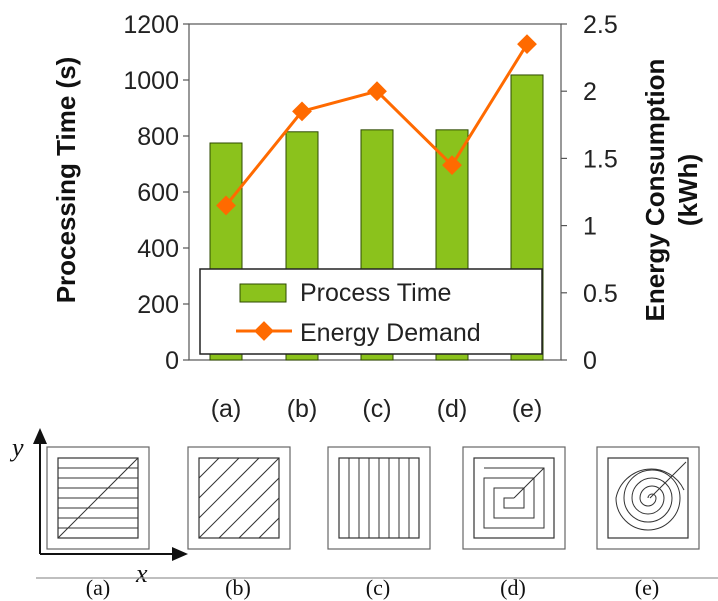  Describe the element at coordinates (590, 92) in the screenshot. I see `y2-tick-label: 2` at that location.